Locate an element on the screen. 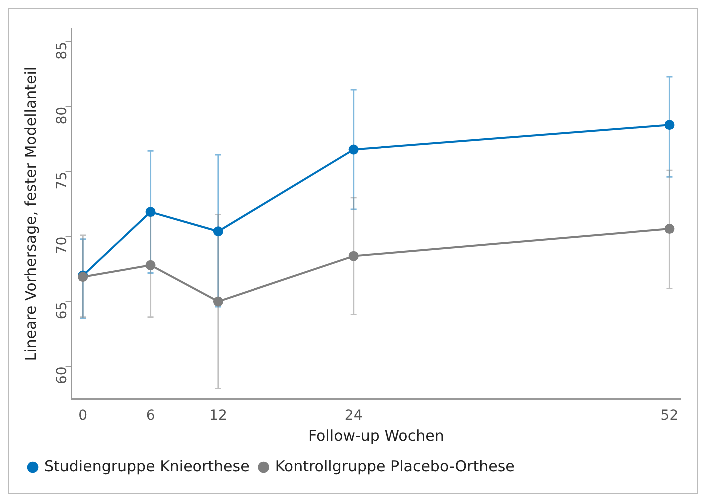 Image resolution: width=708 pixels, height=504 pixels. y-tick-label: 65 is located at coordinates (62, 311).